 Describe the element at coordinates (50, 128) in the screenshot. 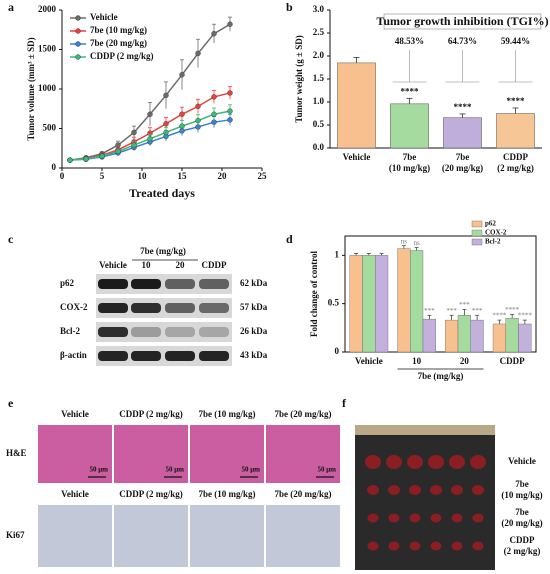

I see `y-tick-label: 500` at that location.